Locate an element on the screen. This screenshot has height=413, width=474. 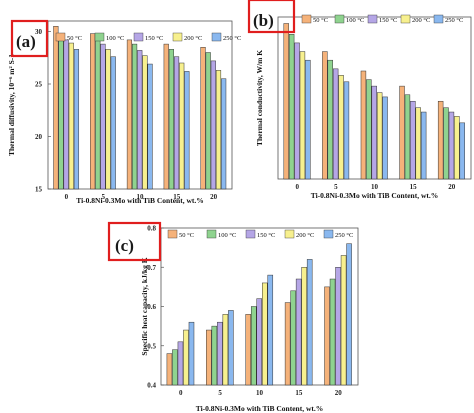
legend-label: 150 °C is located at coordinates (266, 235).